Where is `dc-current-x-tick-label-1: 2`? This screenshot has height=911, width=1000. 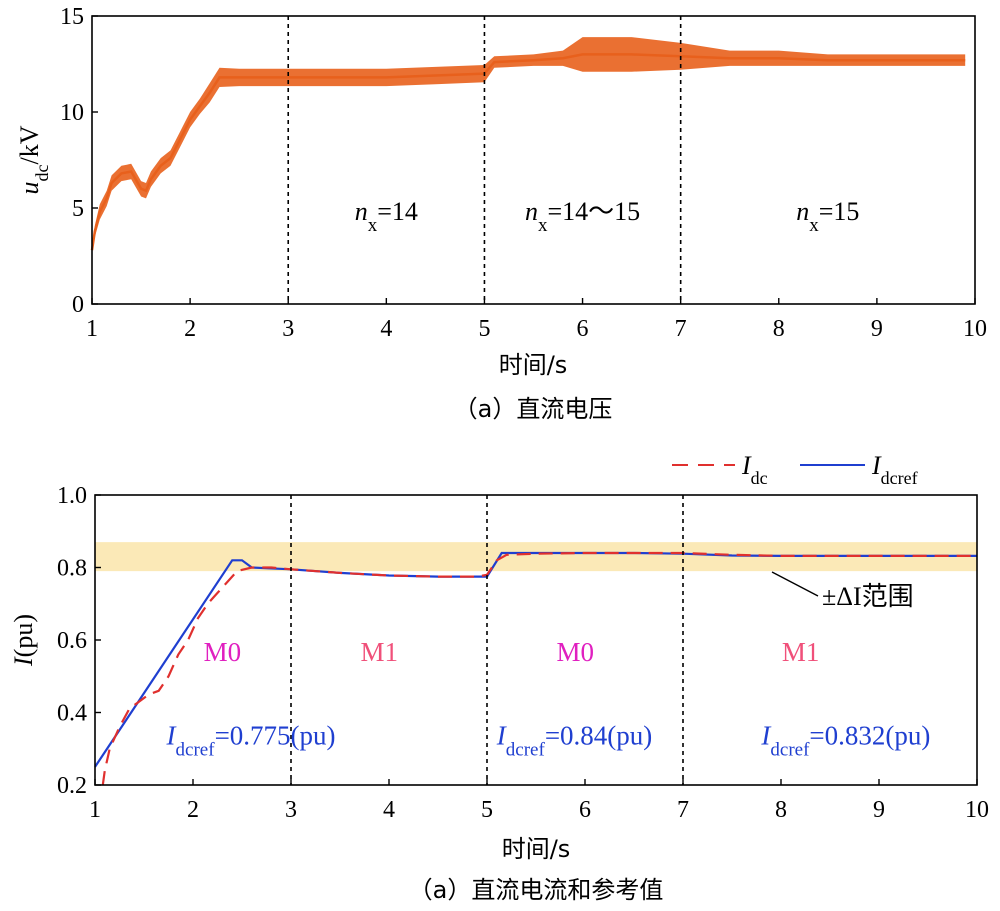
dc-current-x-tick-label-1: 2 is located at coordinates (193, 810).